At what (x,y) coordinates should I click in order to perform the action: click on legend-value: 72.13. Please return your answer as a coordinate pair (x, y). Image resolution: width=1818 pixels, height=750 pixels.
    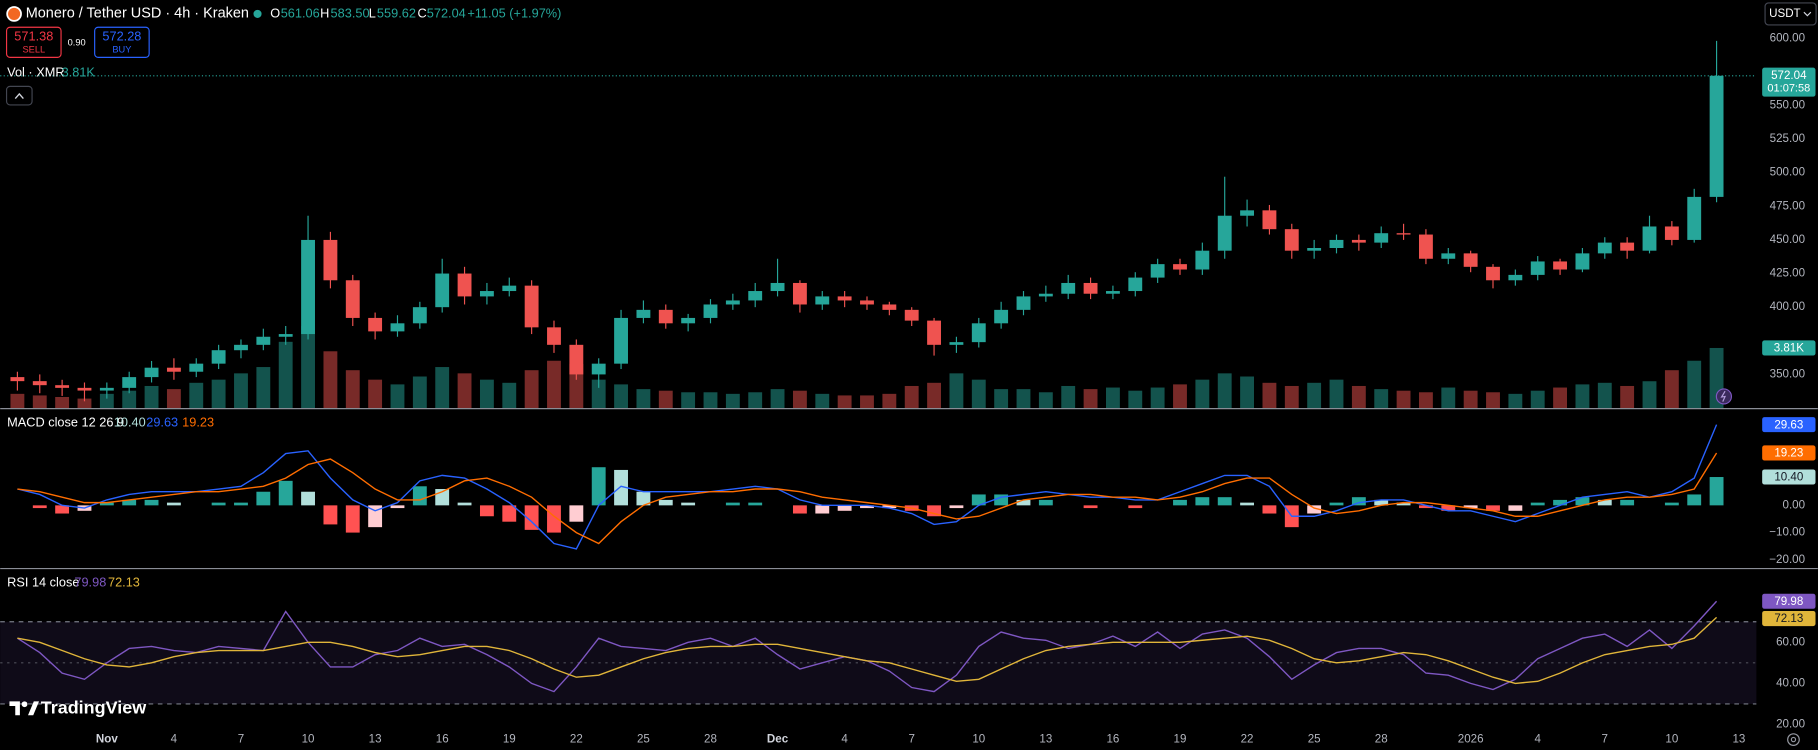
    Looking at the image, I should click on (124, 581).